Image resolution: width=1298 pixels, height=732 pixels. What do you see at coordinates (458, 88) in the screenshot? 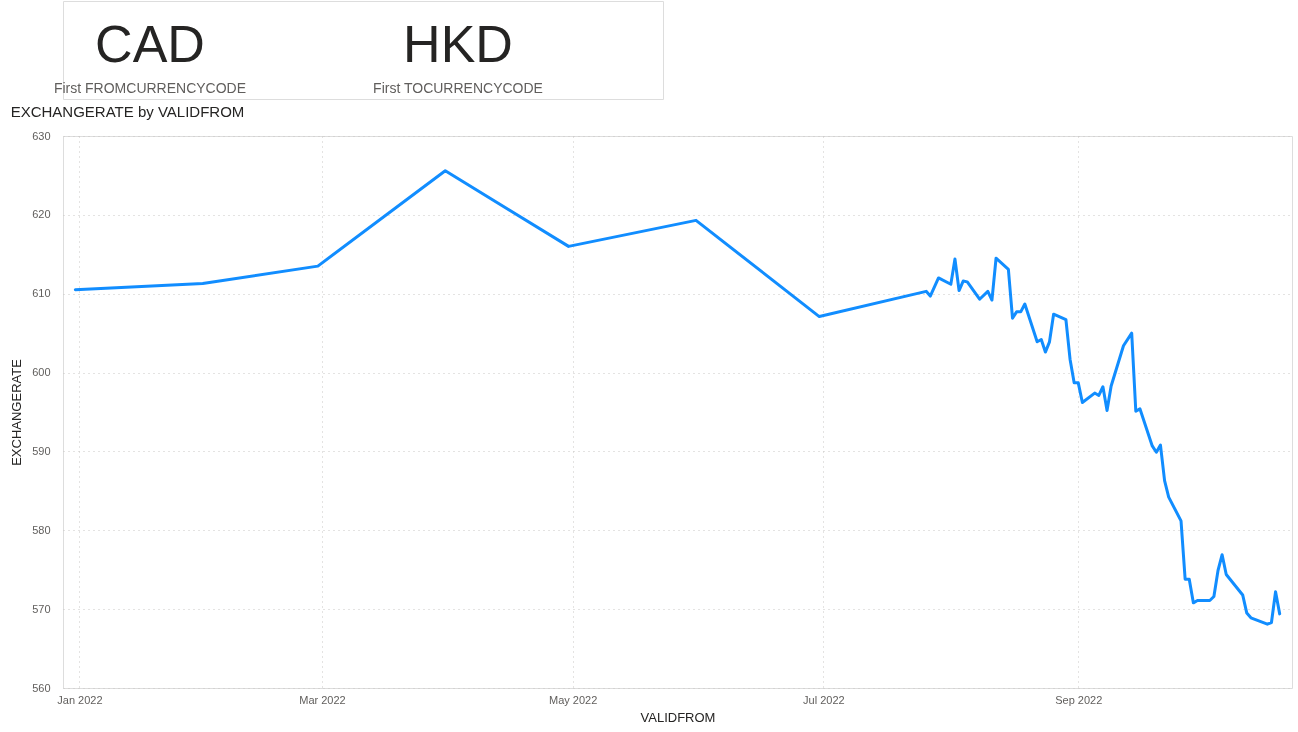
I see `text: First TOCURRENCYCODE` at bounding box center [458, 88].